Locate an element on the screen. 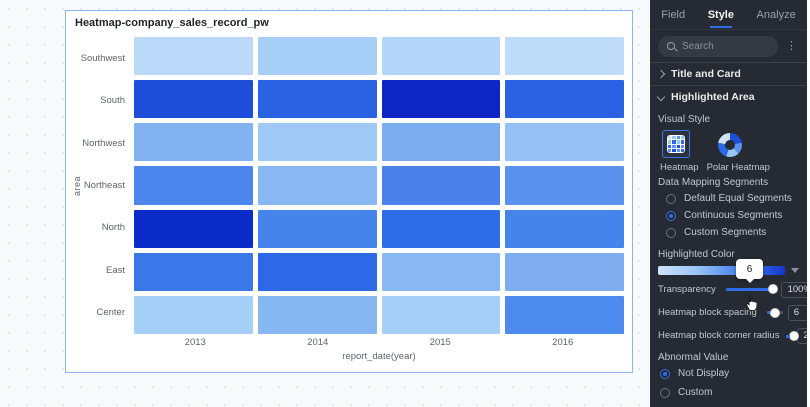  tab-field: Field is located at coordinates (673, 14).